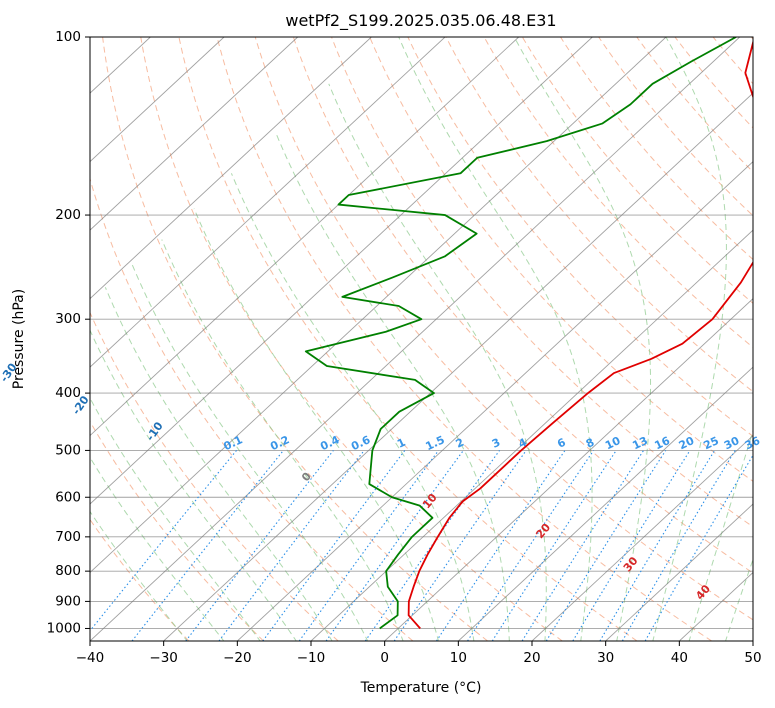 The image size is (775, 708). Describe the element at coordinates (605, 658) in the screenshot. I see `x-tick-label: 30` at that location.